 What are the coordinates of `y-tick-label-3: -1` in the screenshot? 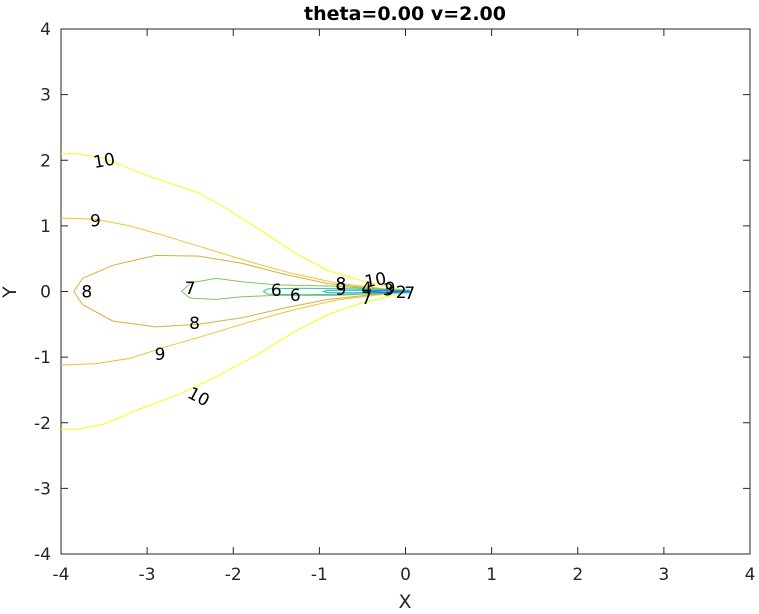 It's located at (42, 358).